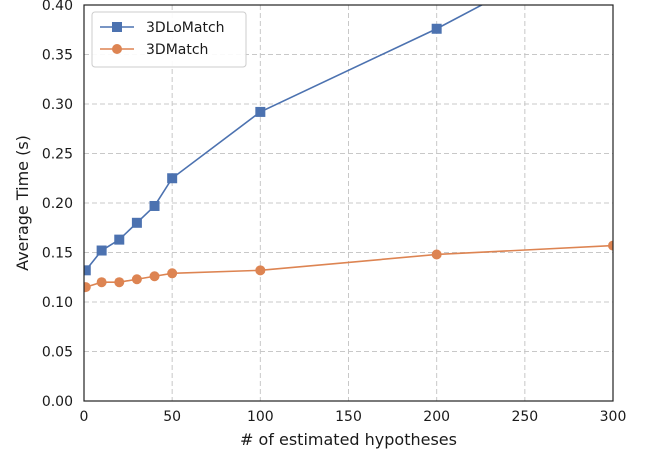 Image resolution: width=649 pixels, height=455 pixels. What do you see at coordinates (172, 417) in the screenshot?
I see `x-tick-label: 50` at bounding box center [172, 417].